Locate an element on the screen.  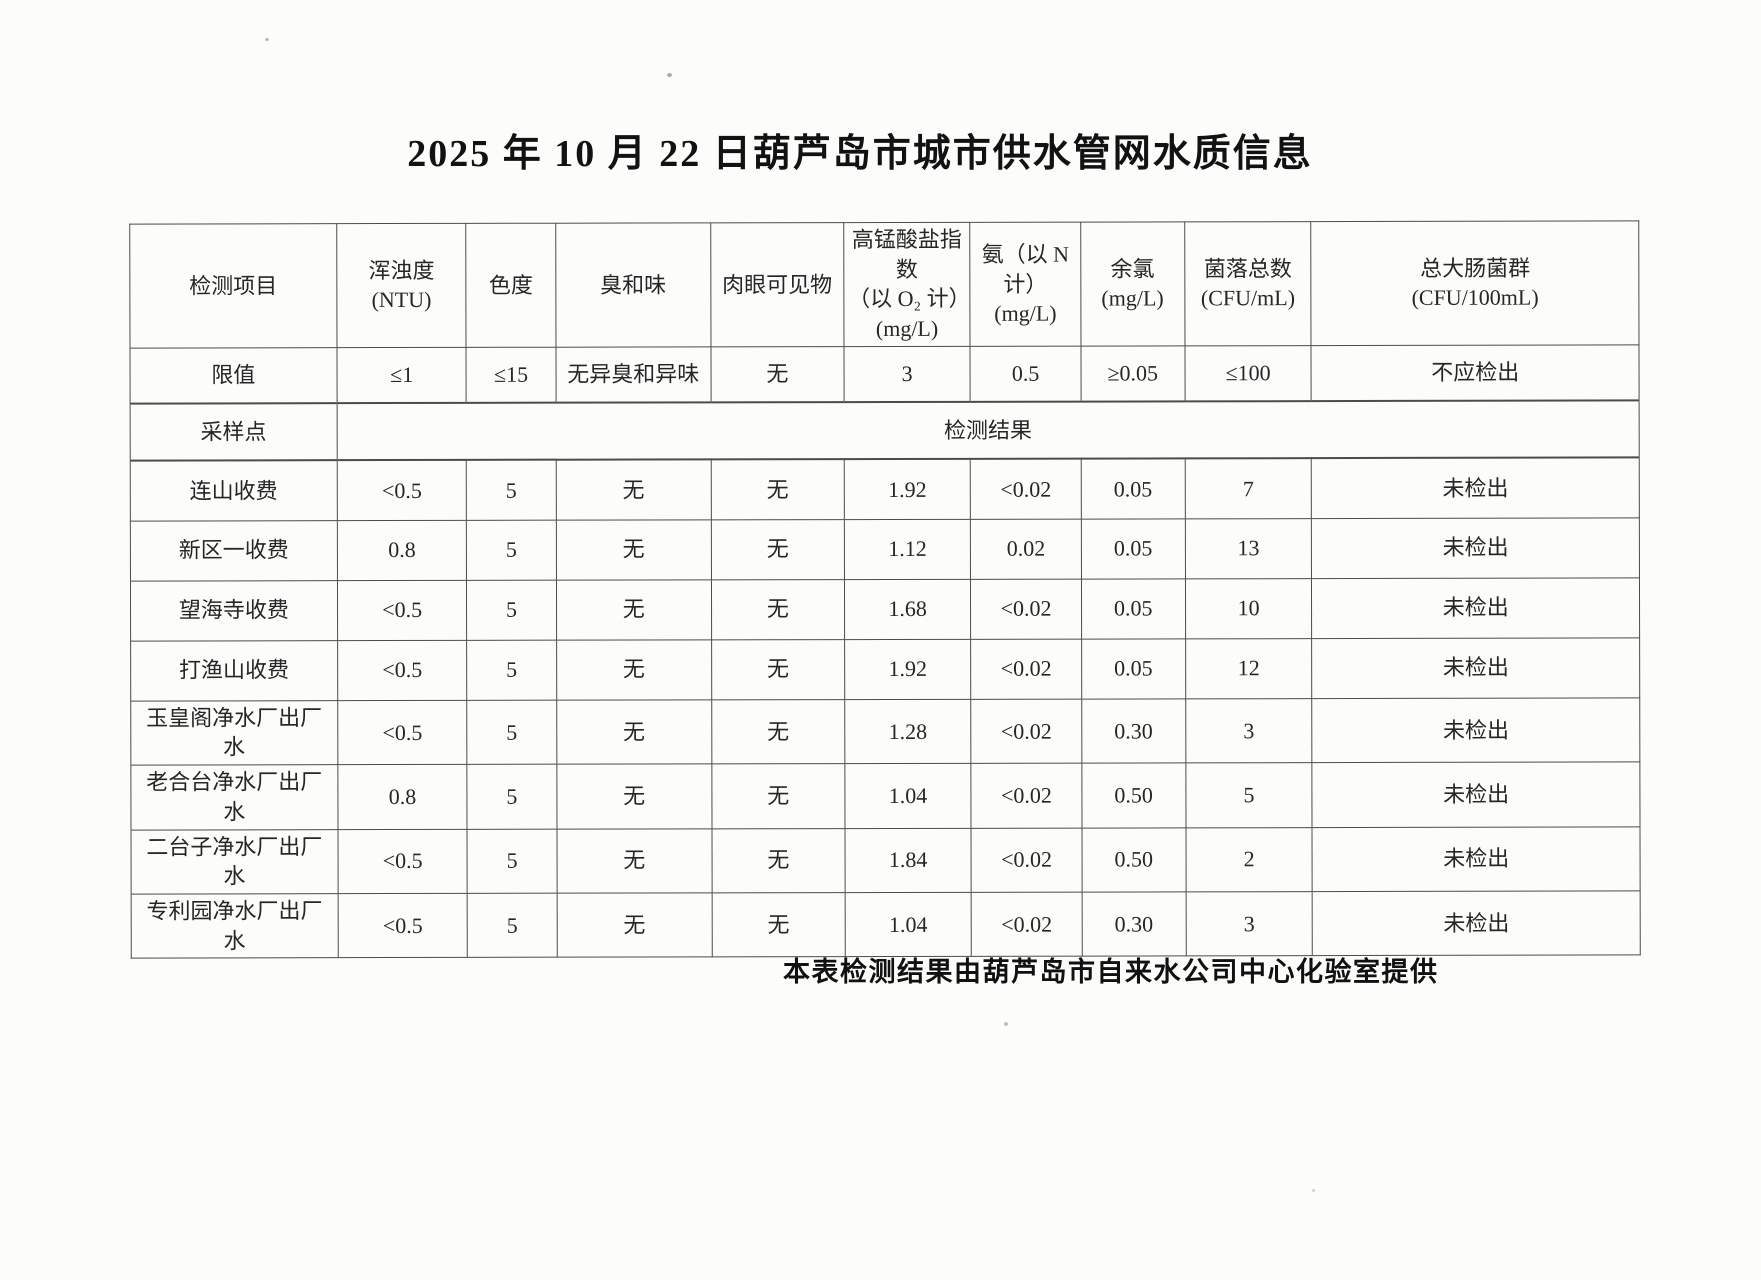
sample-point-label: 采样点 is located at coordinates (233, 432).